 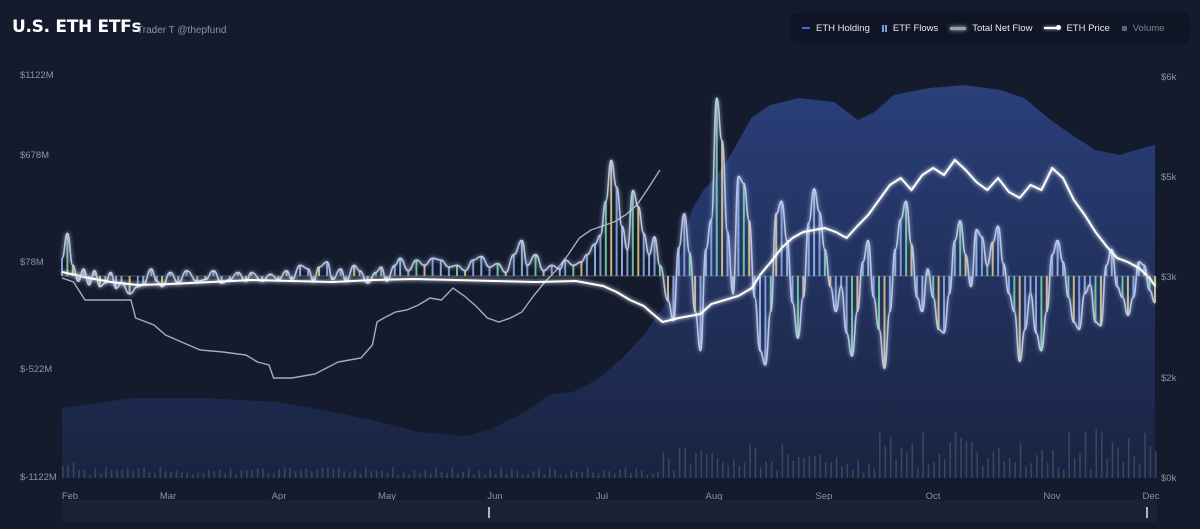 I want to click on chart-author: Trader T @thepfund, so click(x=182, y=30).